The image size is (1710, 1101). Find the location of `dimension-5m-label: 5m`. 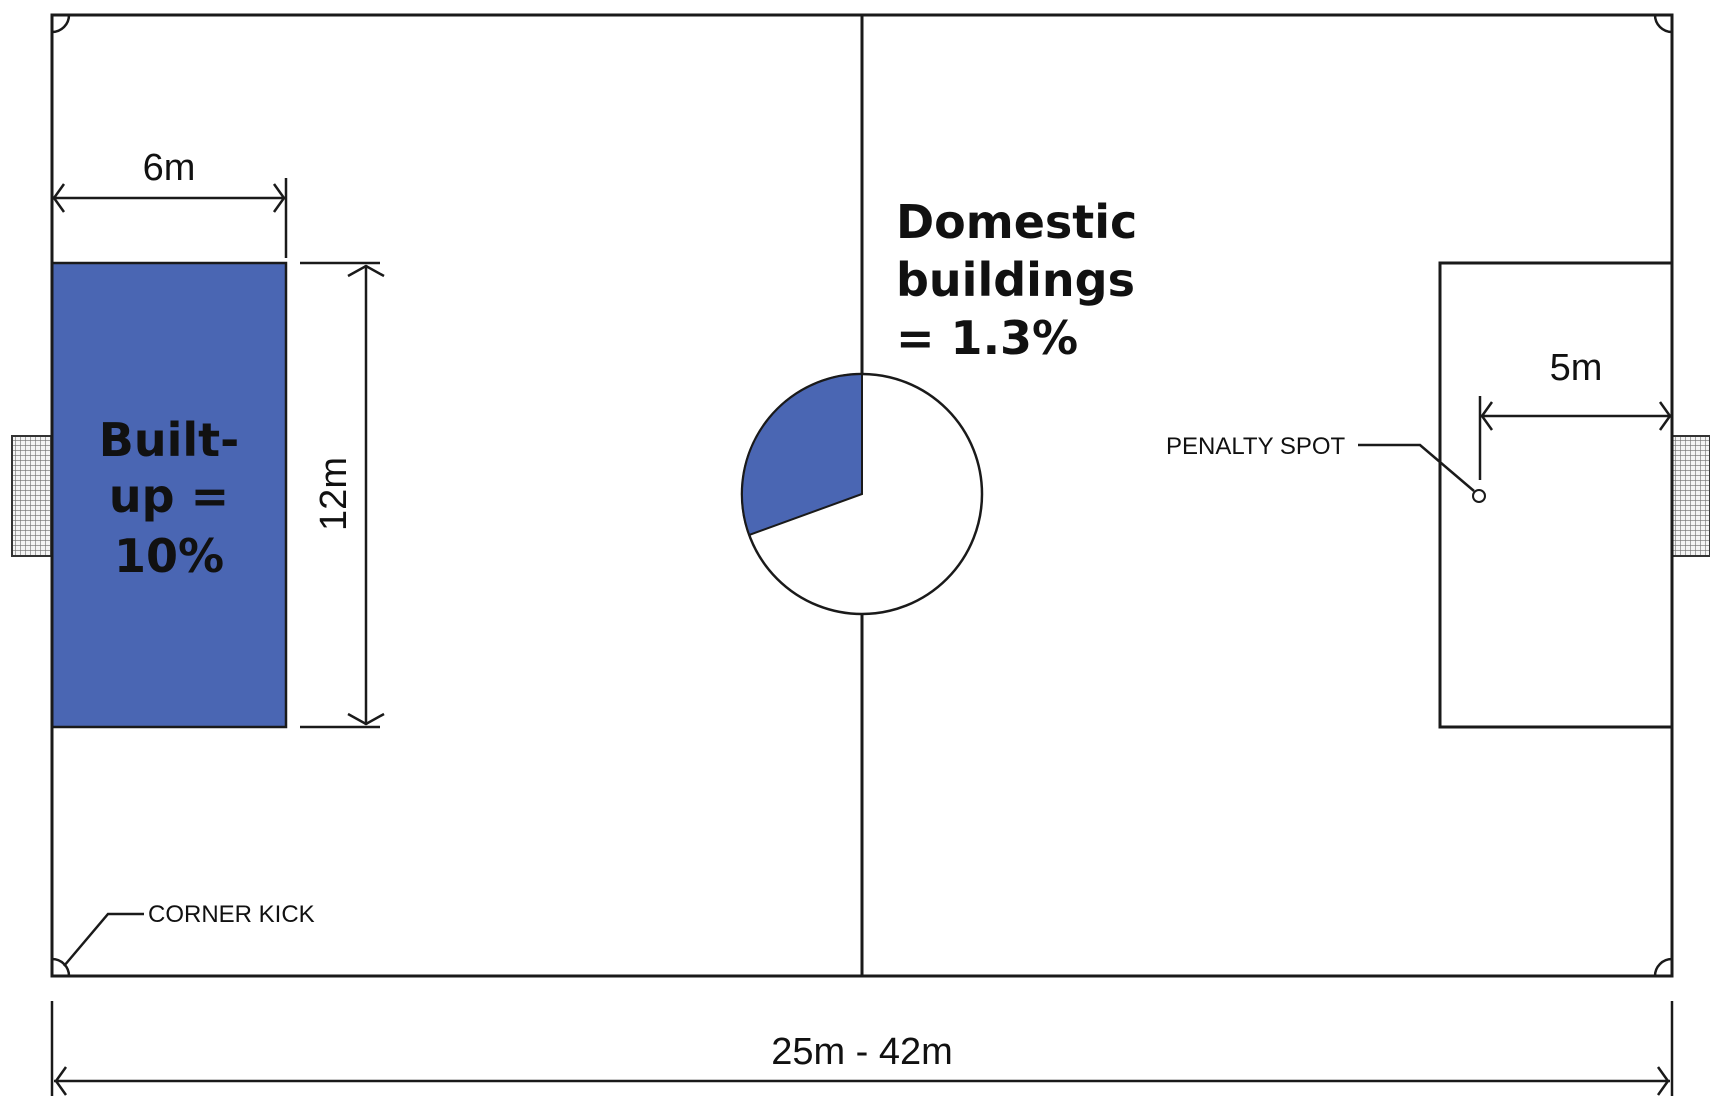

dimension-5m-label: 5m is located at coordinates (1576, 368).